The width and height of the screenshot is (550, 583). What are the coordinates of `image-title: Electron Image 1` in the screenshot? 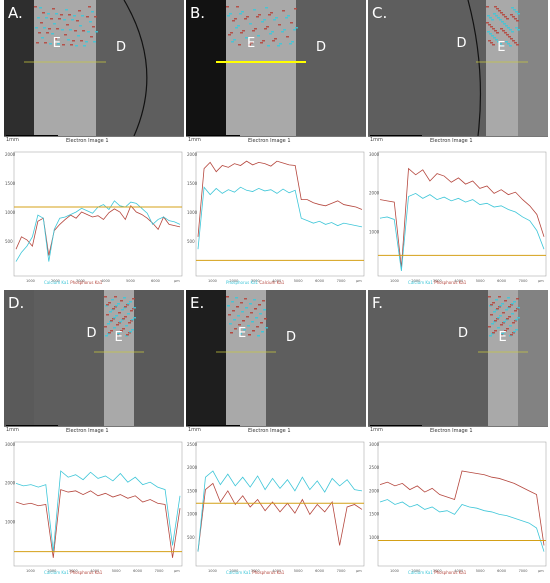 It's located at (269, 141).